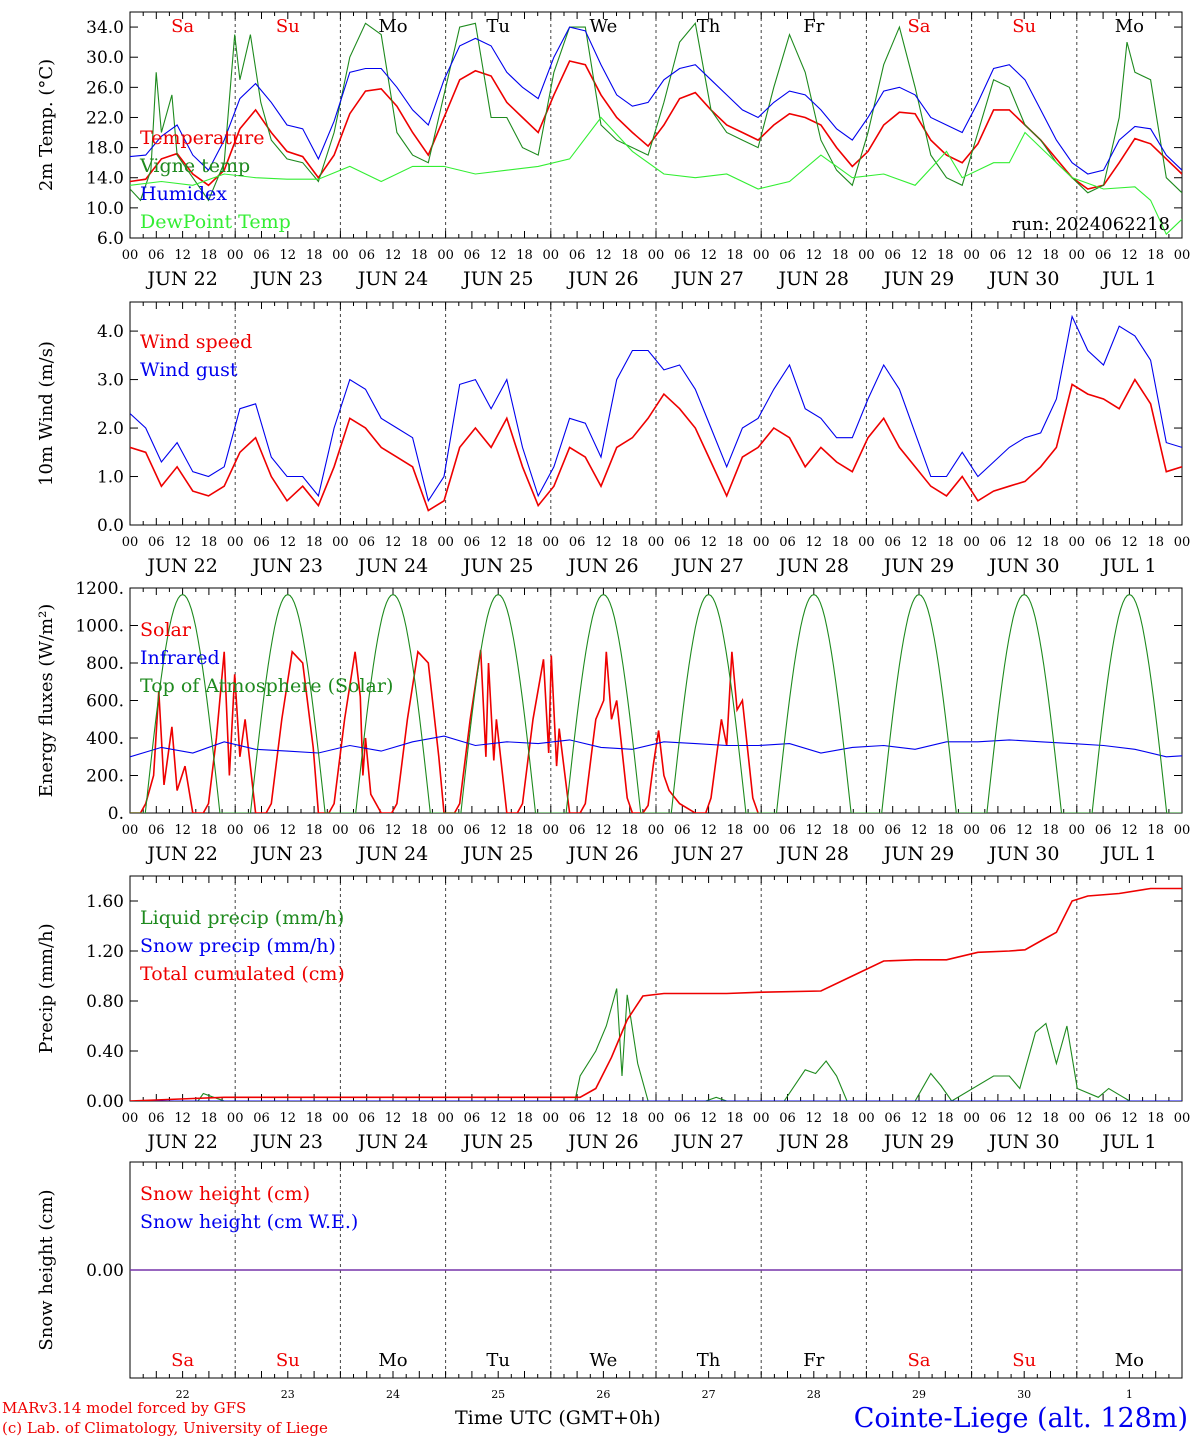  I want to click on series-line-total-cumulated-cm-, so click(656, 994).